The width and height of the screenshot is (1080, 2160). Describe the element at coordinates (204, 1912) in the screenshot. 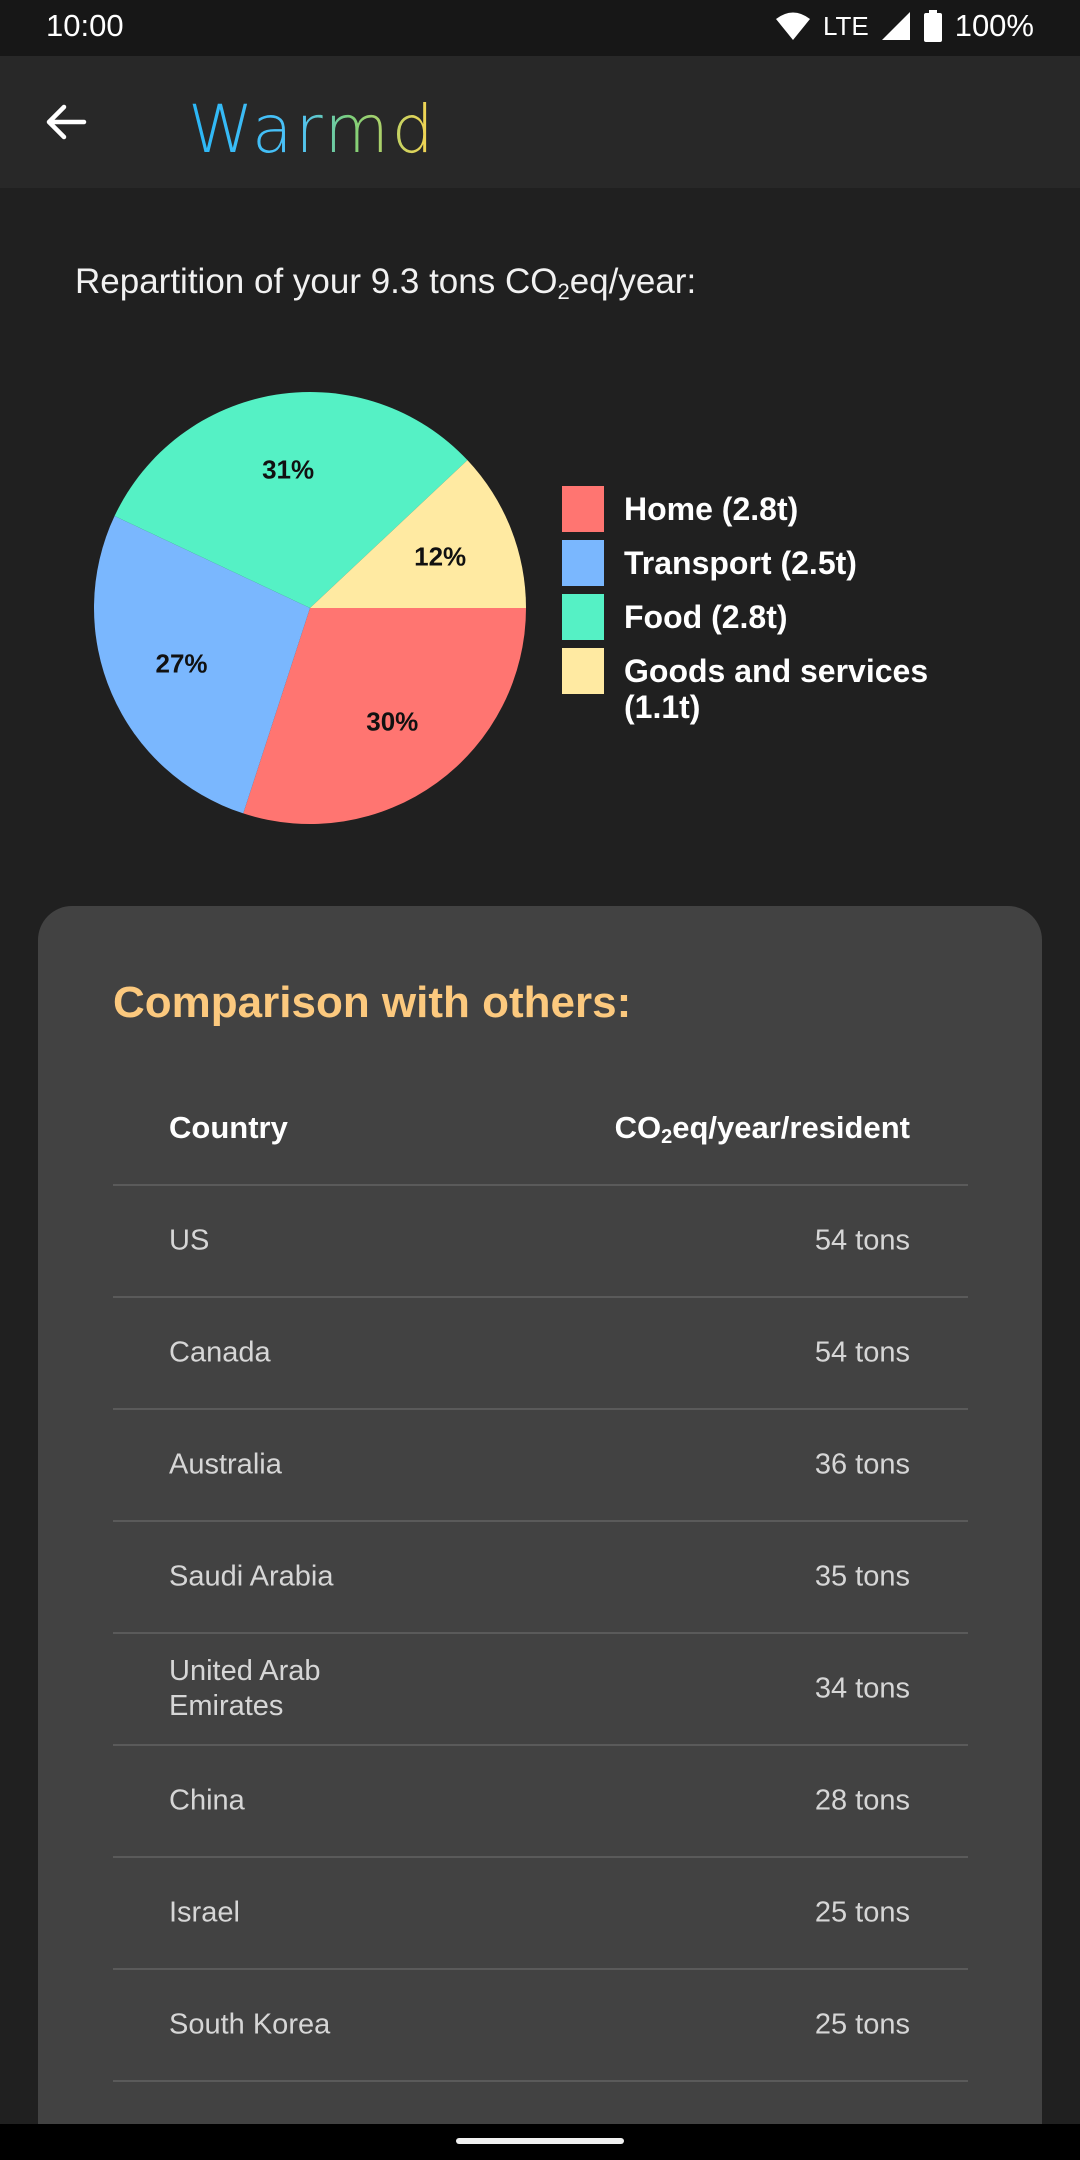

I see `country-name: Israel` at that location.